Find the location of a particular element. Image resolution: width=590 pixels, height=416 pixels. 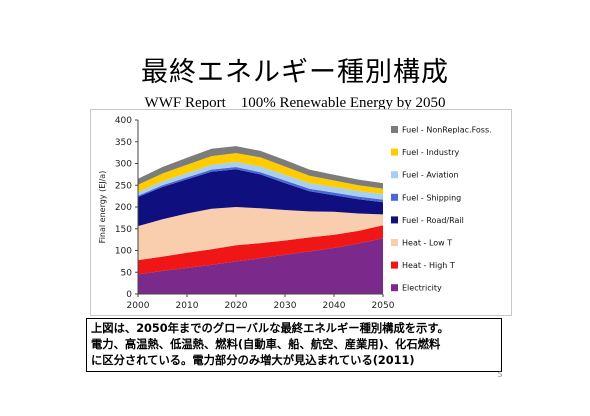

y-tick-label: 0 is located at coordinates (129, 295).